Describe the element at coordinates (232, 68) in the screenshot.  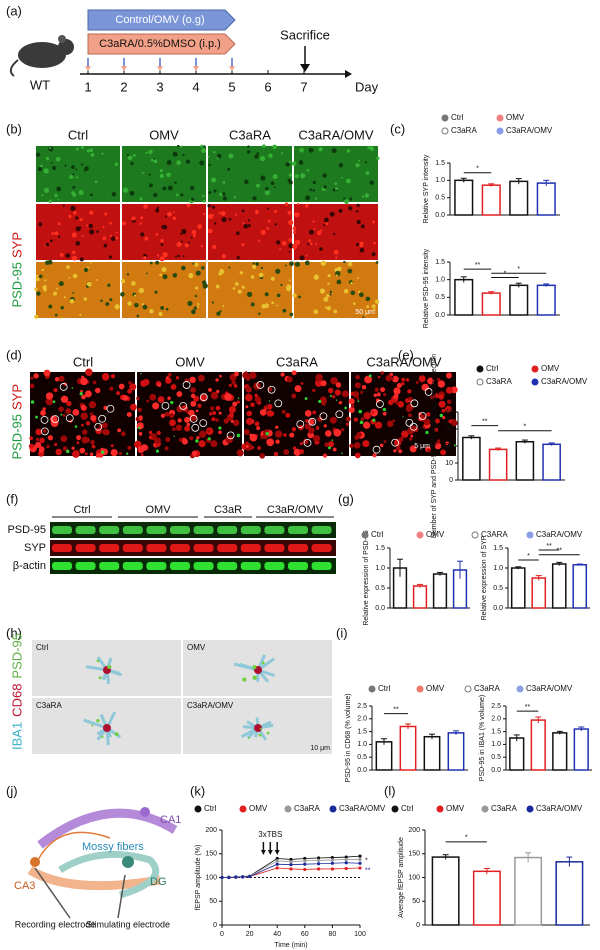
I see `injection-arrow` at that location.